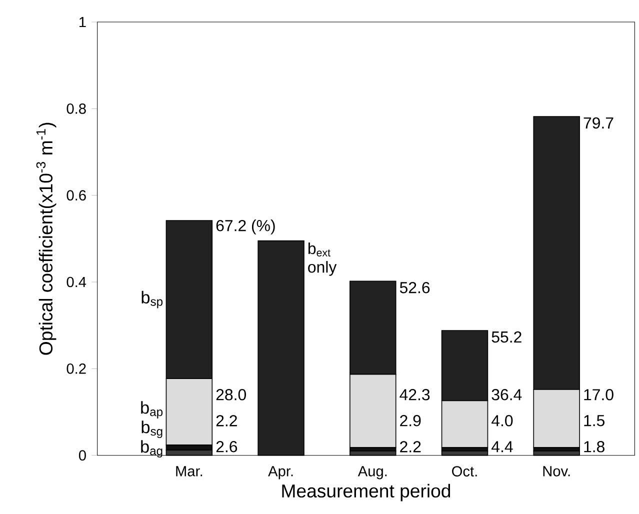  I want to click on annotation: 79.7, so click(599, 123).